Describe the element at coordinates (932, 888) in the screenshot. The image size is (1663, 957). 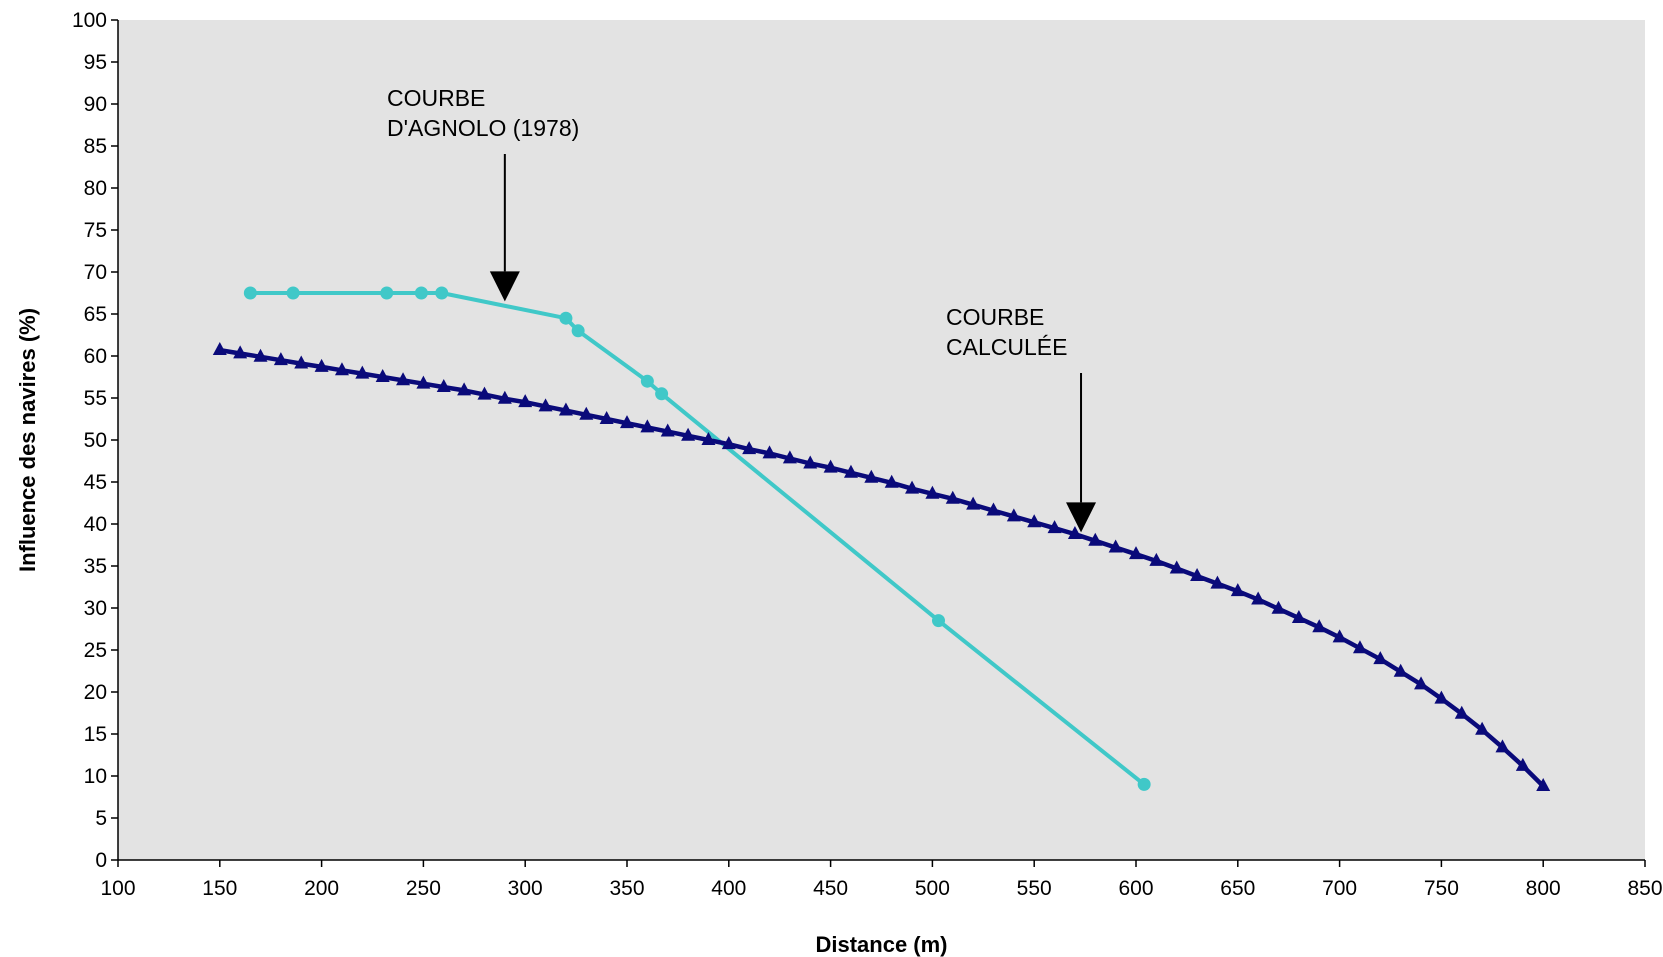
I see `x-tick-label: 500` at that location.